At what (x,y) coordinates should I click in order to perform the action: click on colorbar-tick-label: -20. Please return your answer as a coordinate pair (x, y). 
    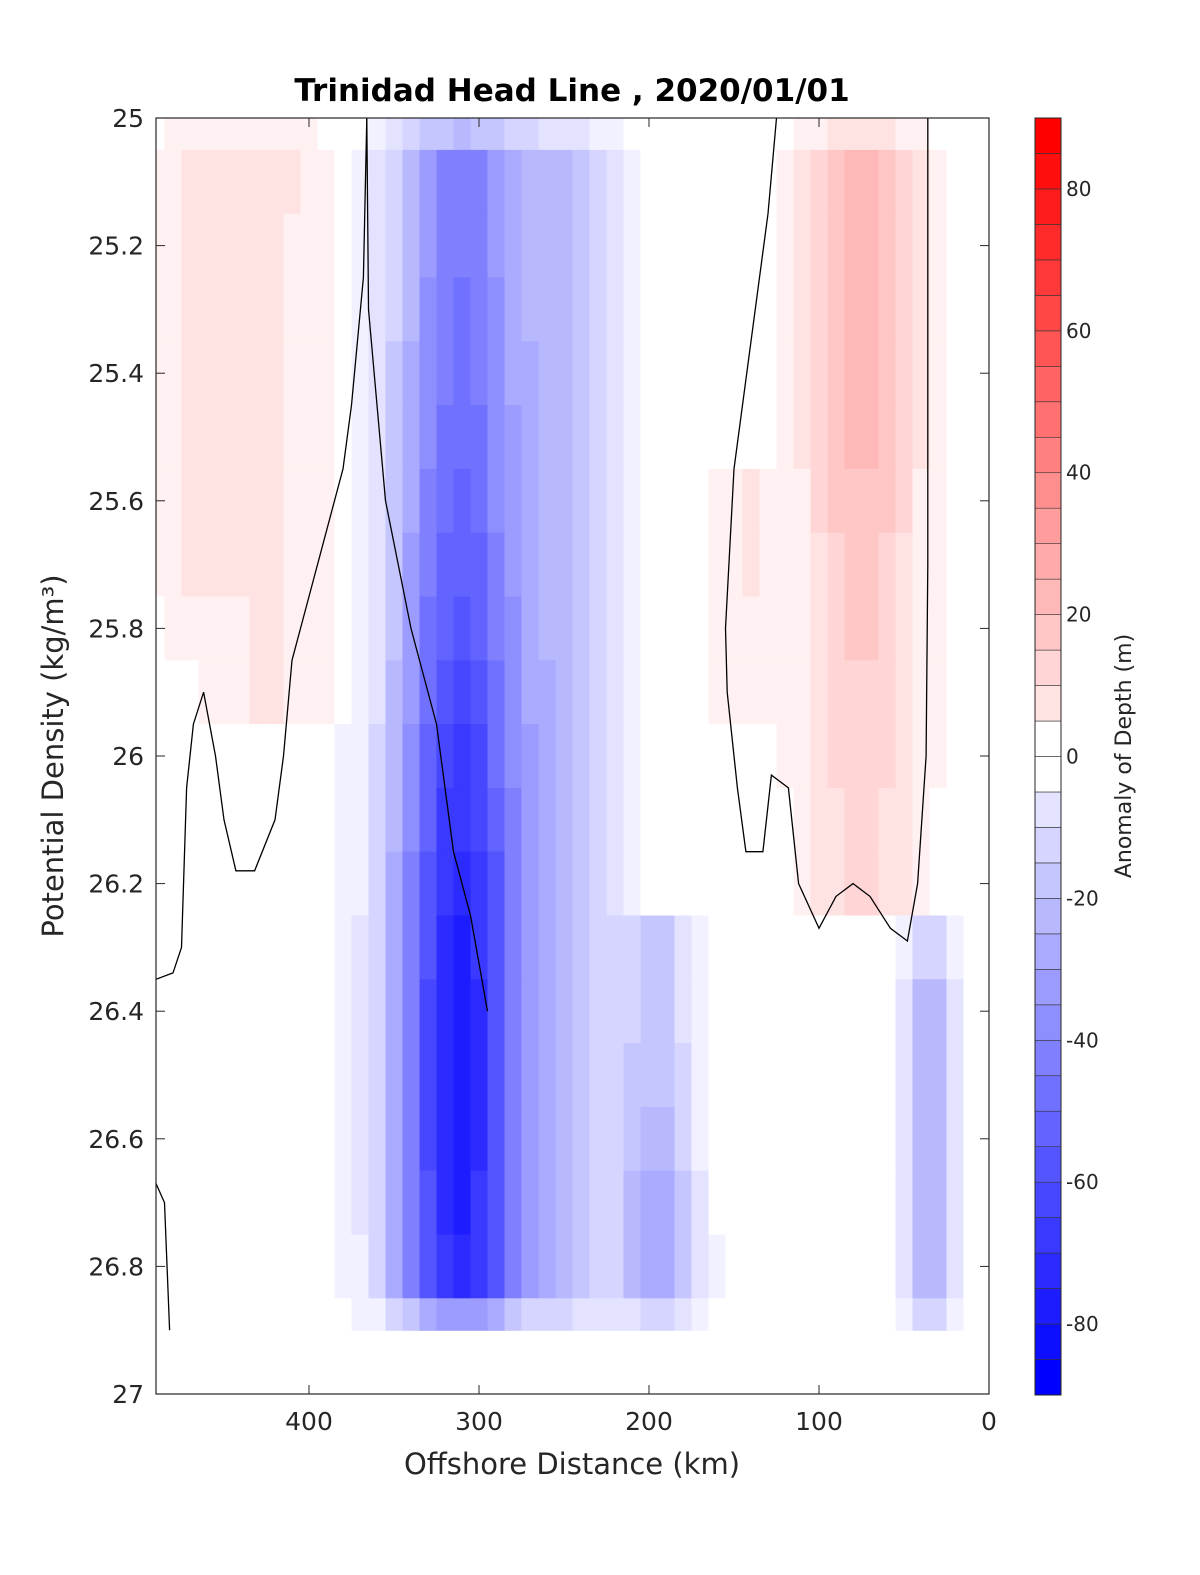
    Looking at the image, I should click on (1082, 898).